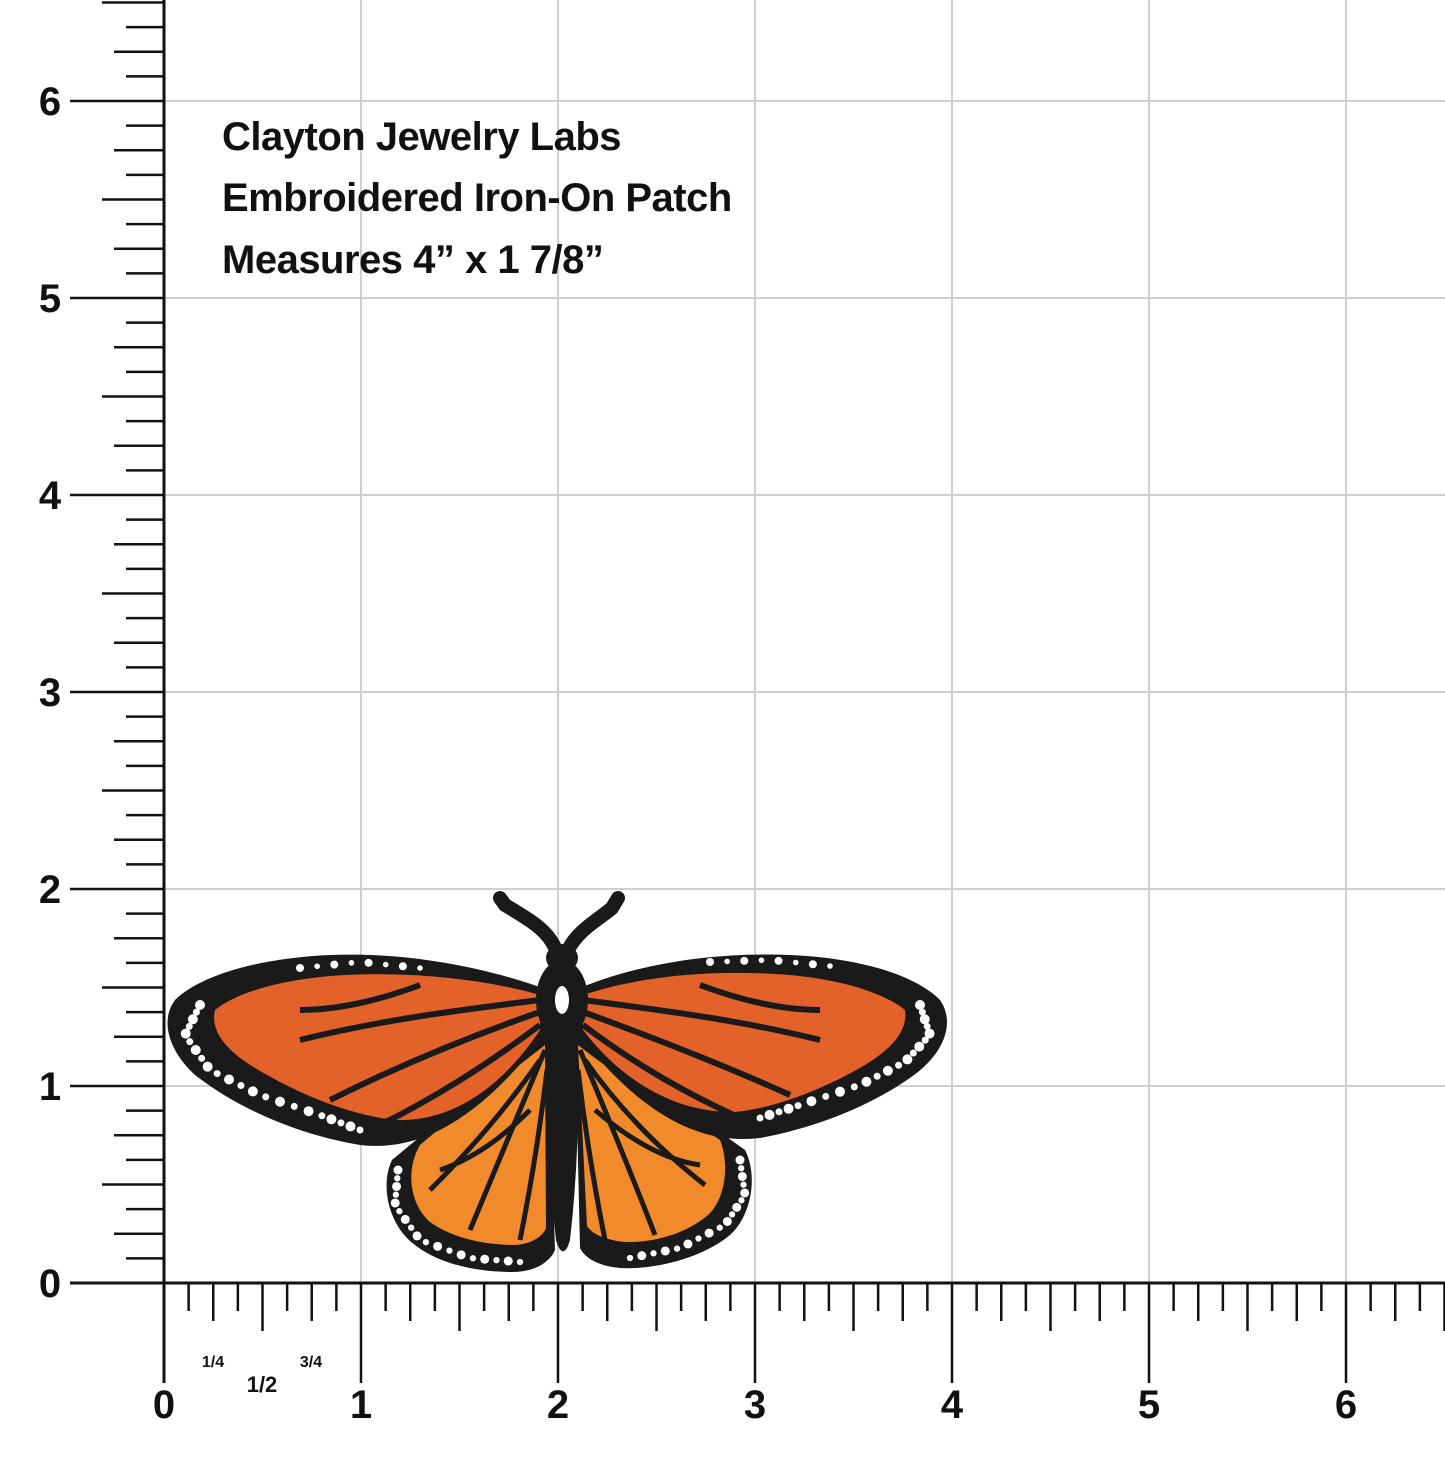 The width and height of the screenshot is (1445, 1474). I want to click on wing-spots, so click(557, 1111).